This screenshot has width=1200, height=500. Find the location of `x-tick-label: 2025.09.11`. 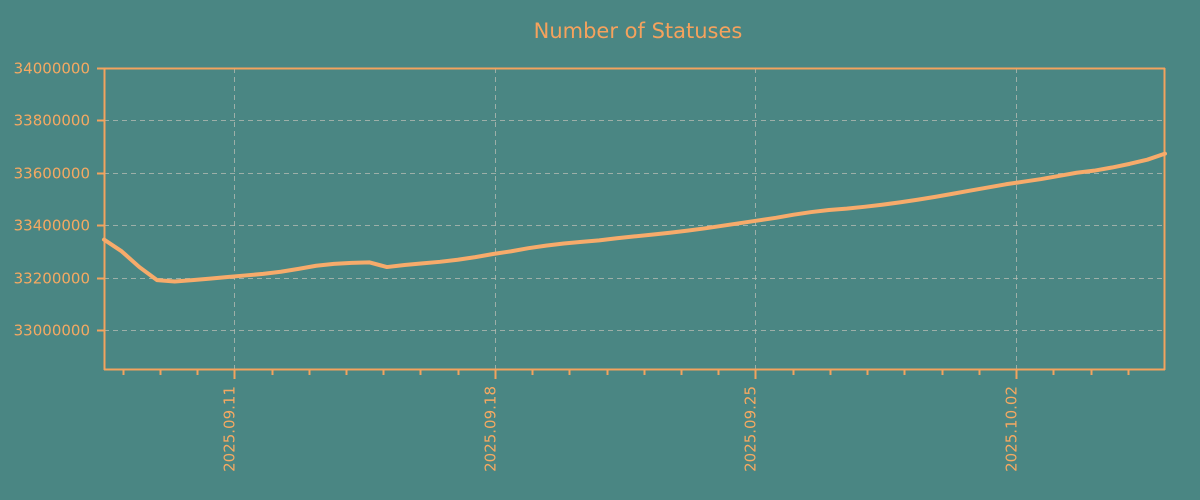

x-tick-label: 2025.09.11 is located at coordinates (230, 429).